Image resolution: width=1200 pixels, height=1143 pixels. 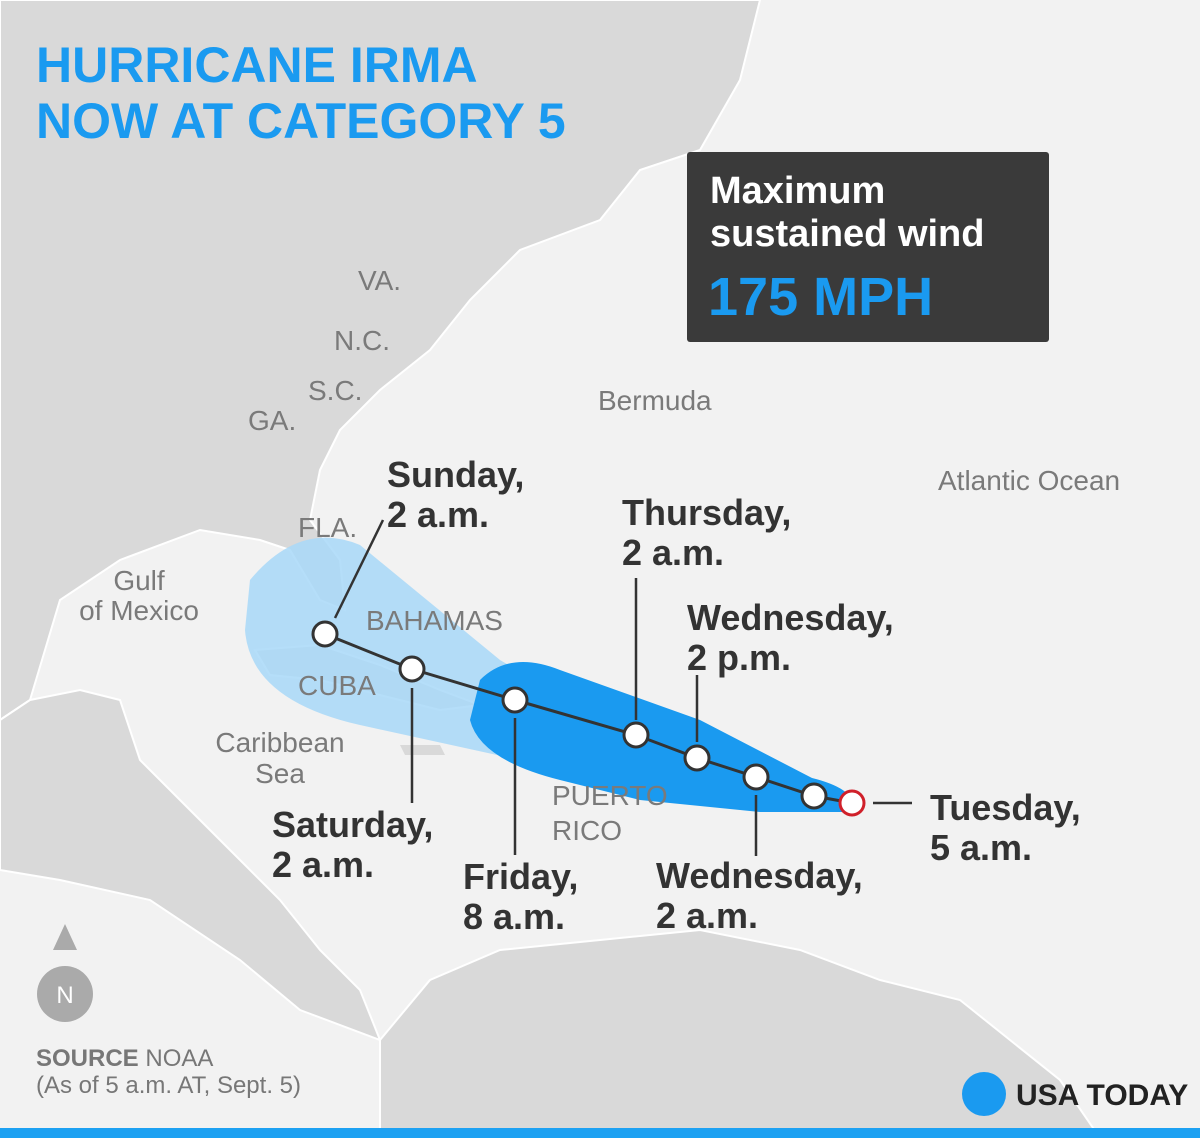 I want to click on place-label: RICO, so click(x=587, y=830).